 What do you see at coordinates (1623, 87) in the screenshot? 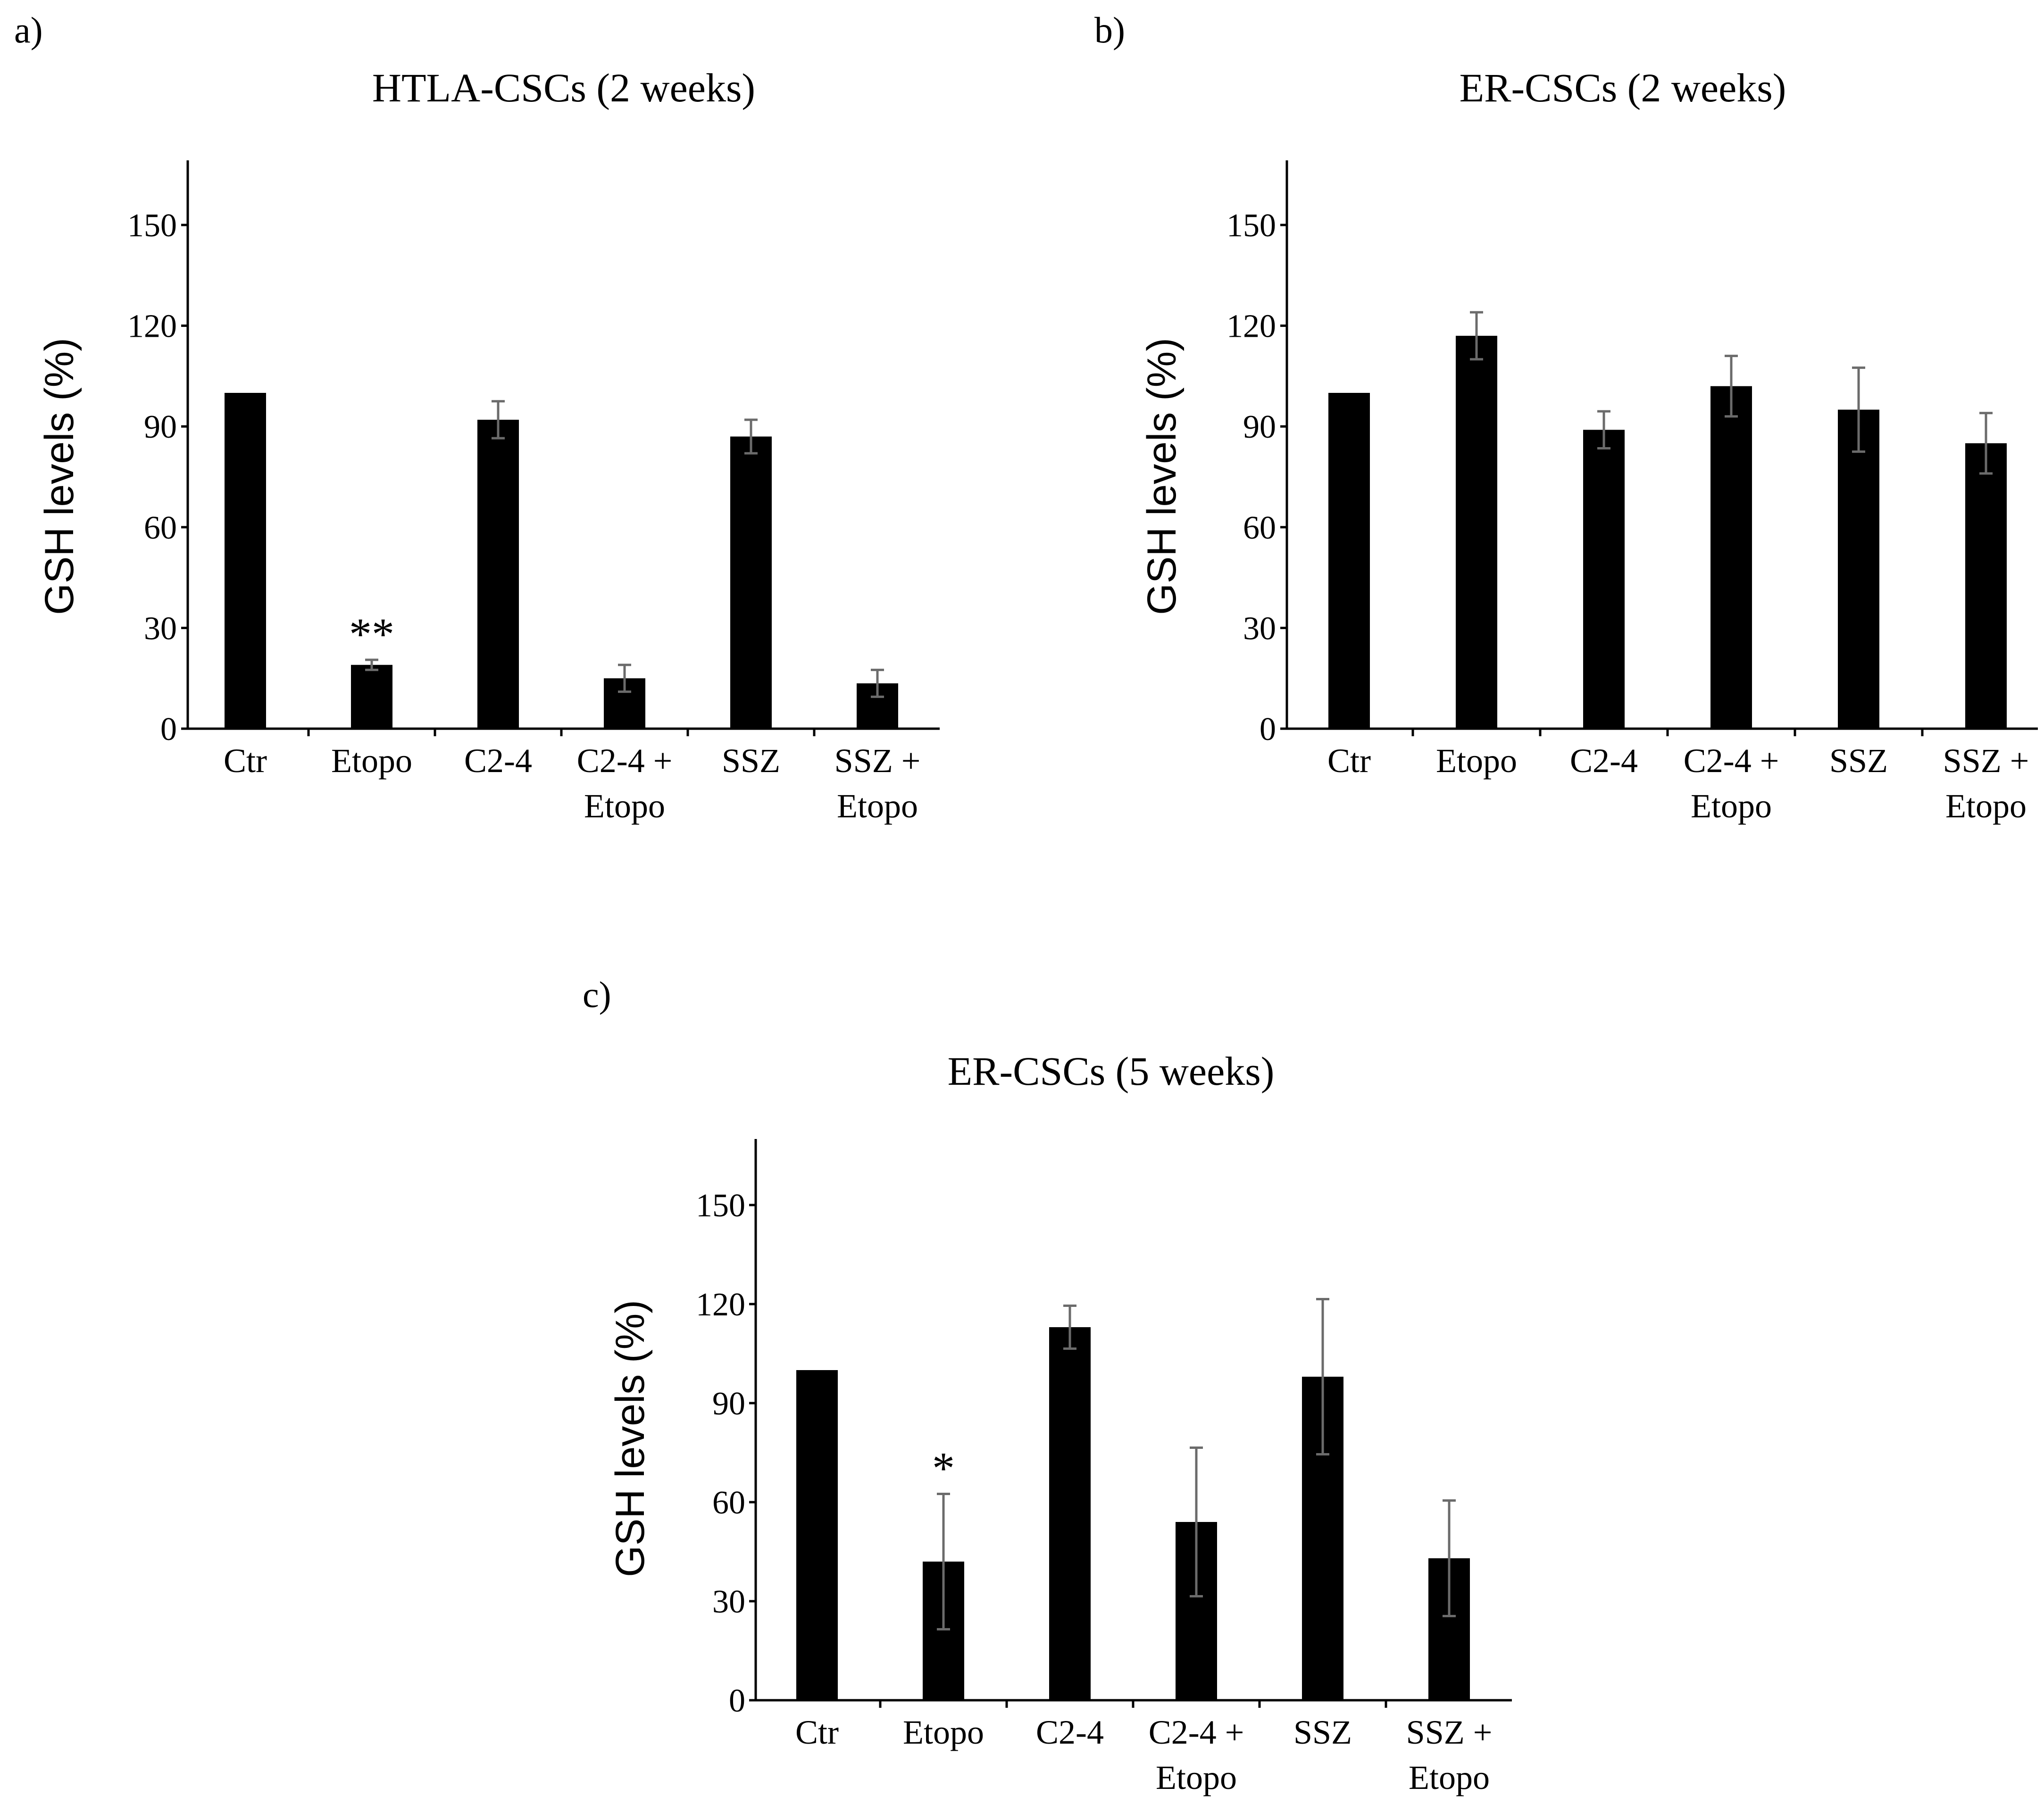
I see `chart-title: ER-CSCs (2 weeks)` at bounding box center [1623, 87].